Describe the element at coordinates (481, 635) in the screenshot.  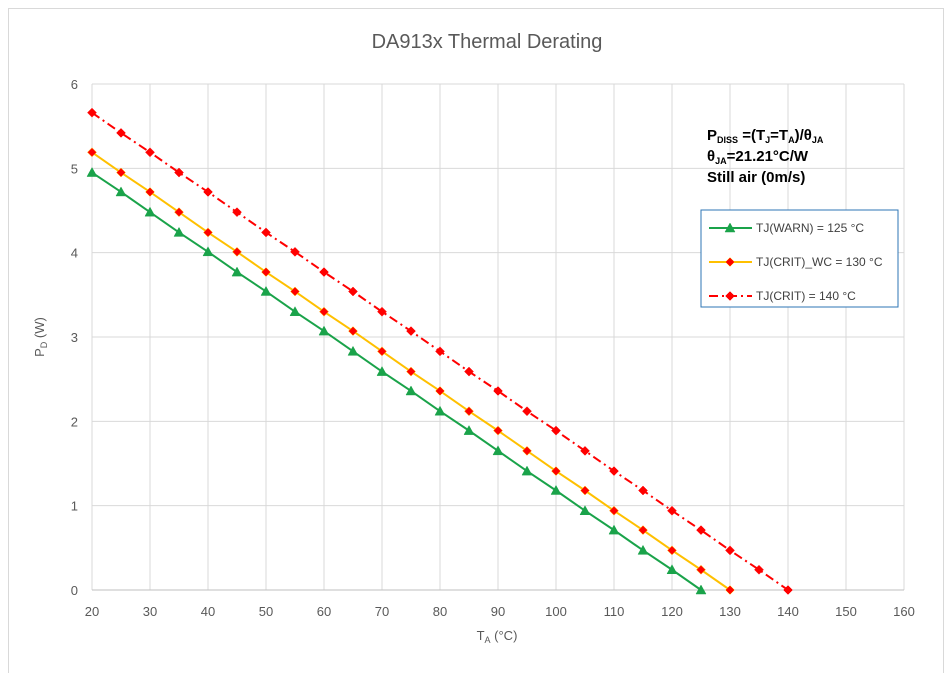
I see `x-axis-title-main: T` at that location.